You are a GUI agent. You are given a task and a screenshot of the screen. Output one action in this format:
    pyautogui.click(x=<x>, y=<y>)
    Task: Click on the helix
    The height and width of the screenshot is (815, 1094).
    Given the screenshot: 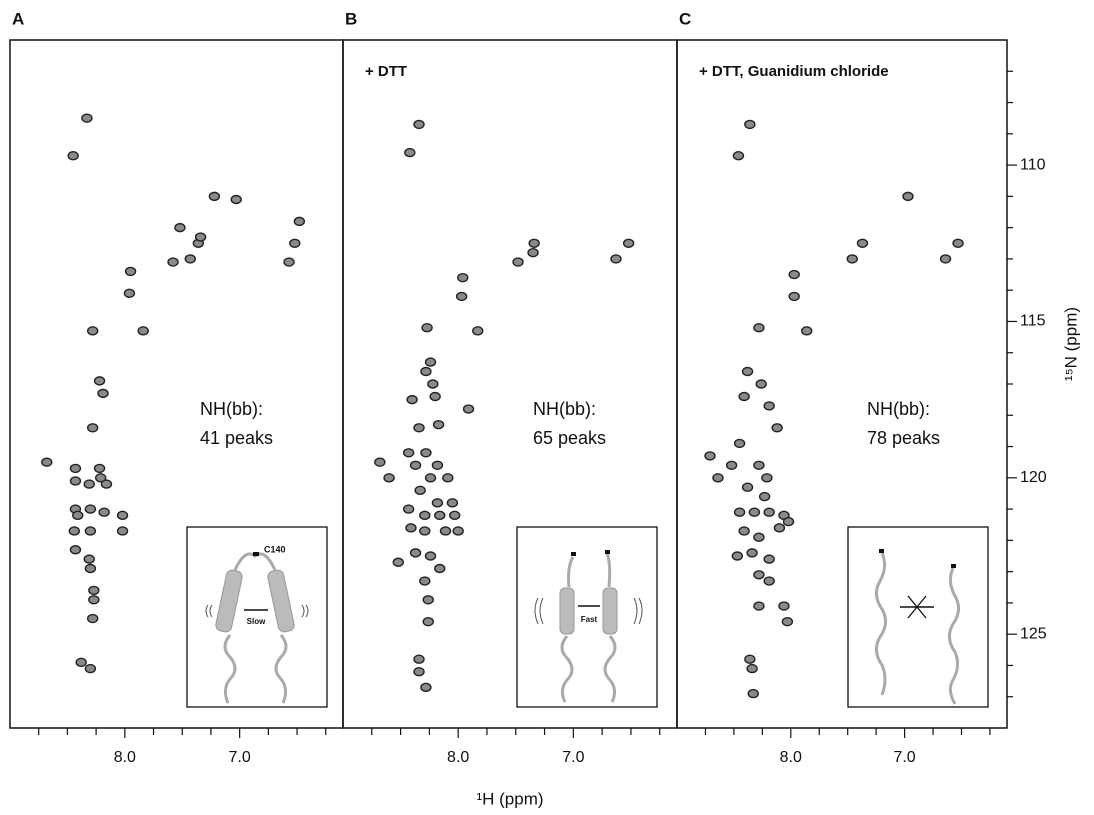 What is the action you would take?
    pyautogui.click(x=610, y=611)
    